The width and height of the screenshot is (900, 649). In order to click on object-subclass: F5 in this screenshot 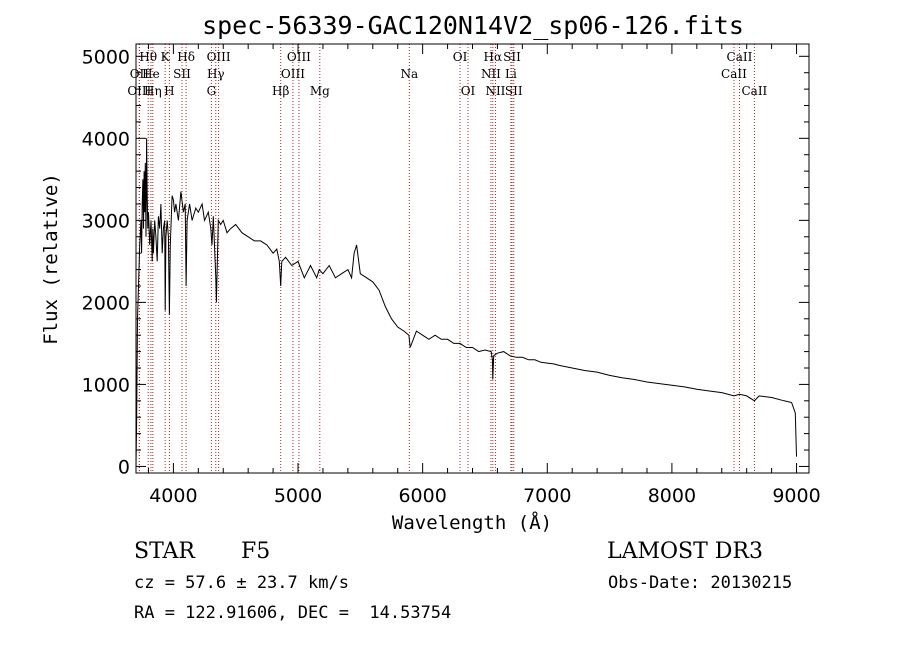, I will do `click(256, 551)`.